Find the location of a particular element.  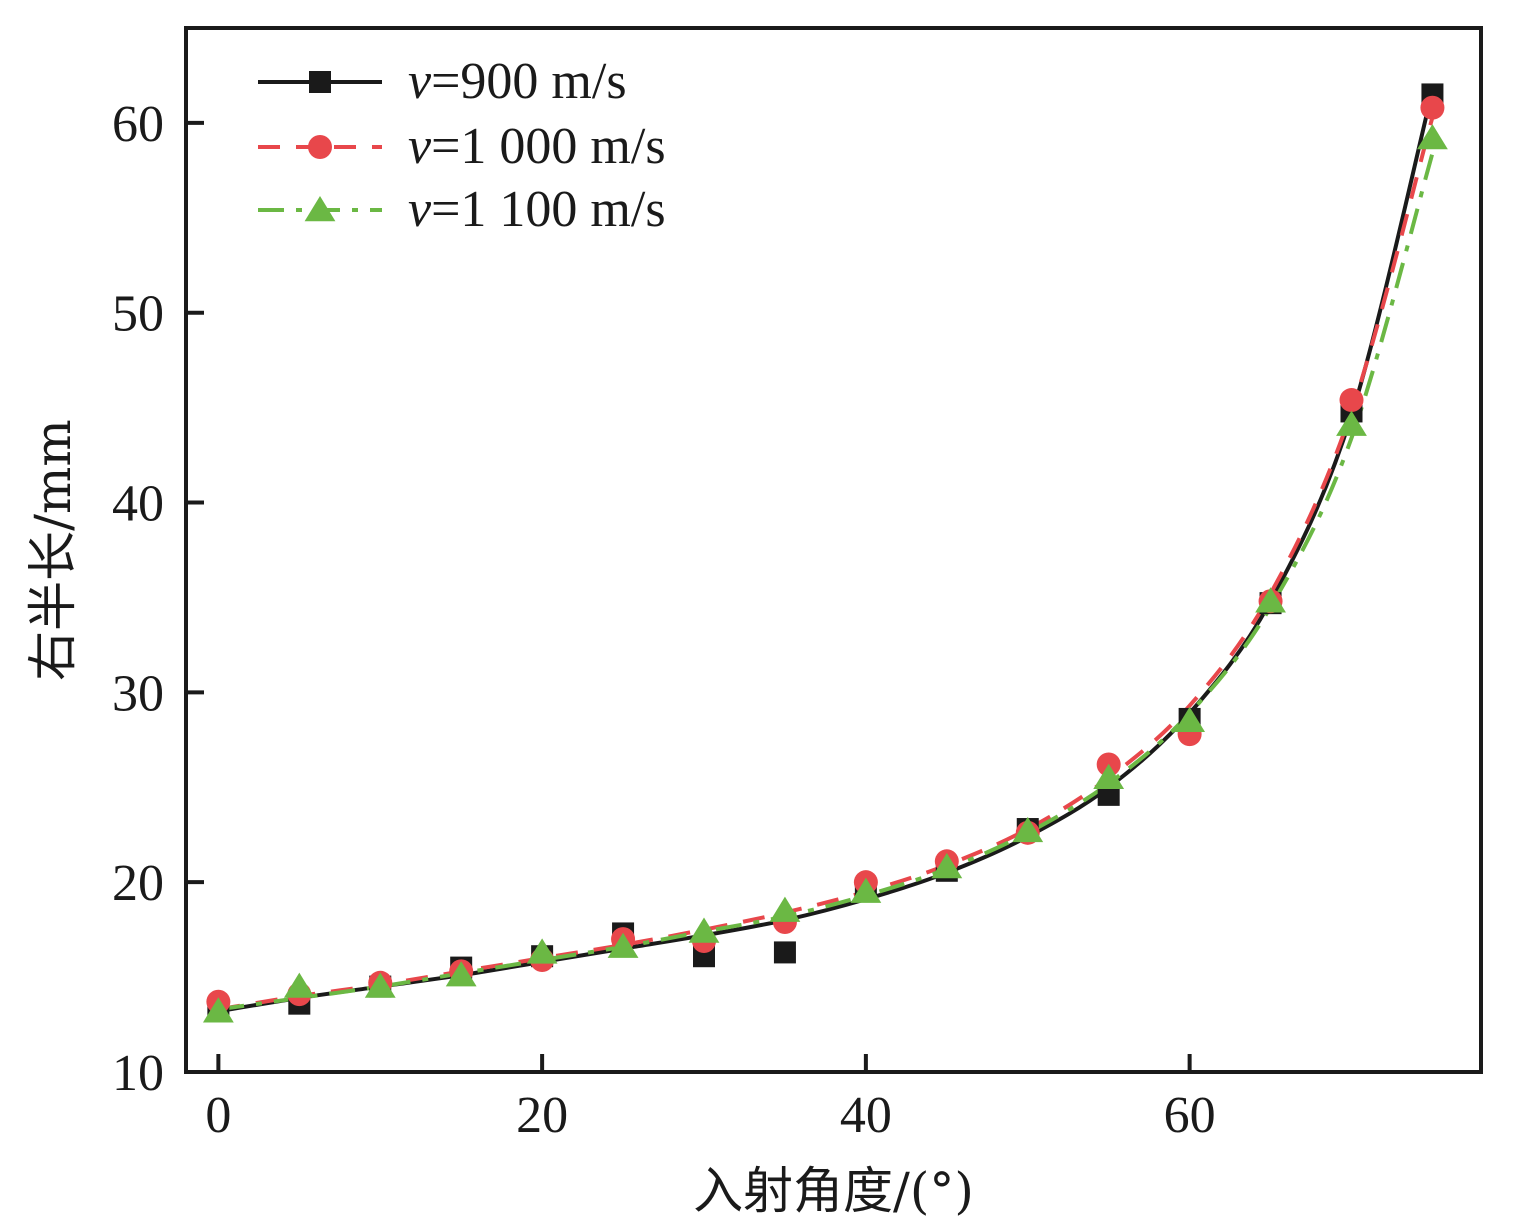

y-tick-label: 50 is located at coordinates (138, 314).